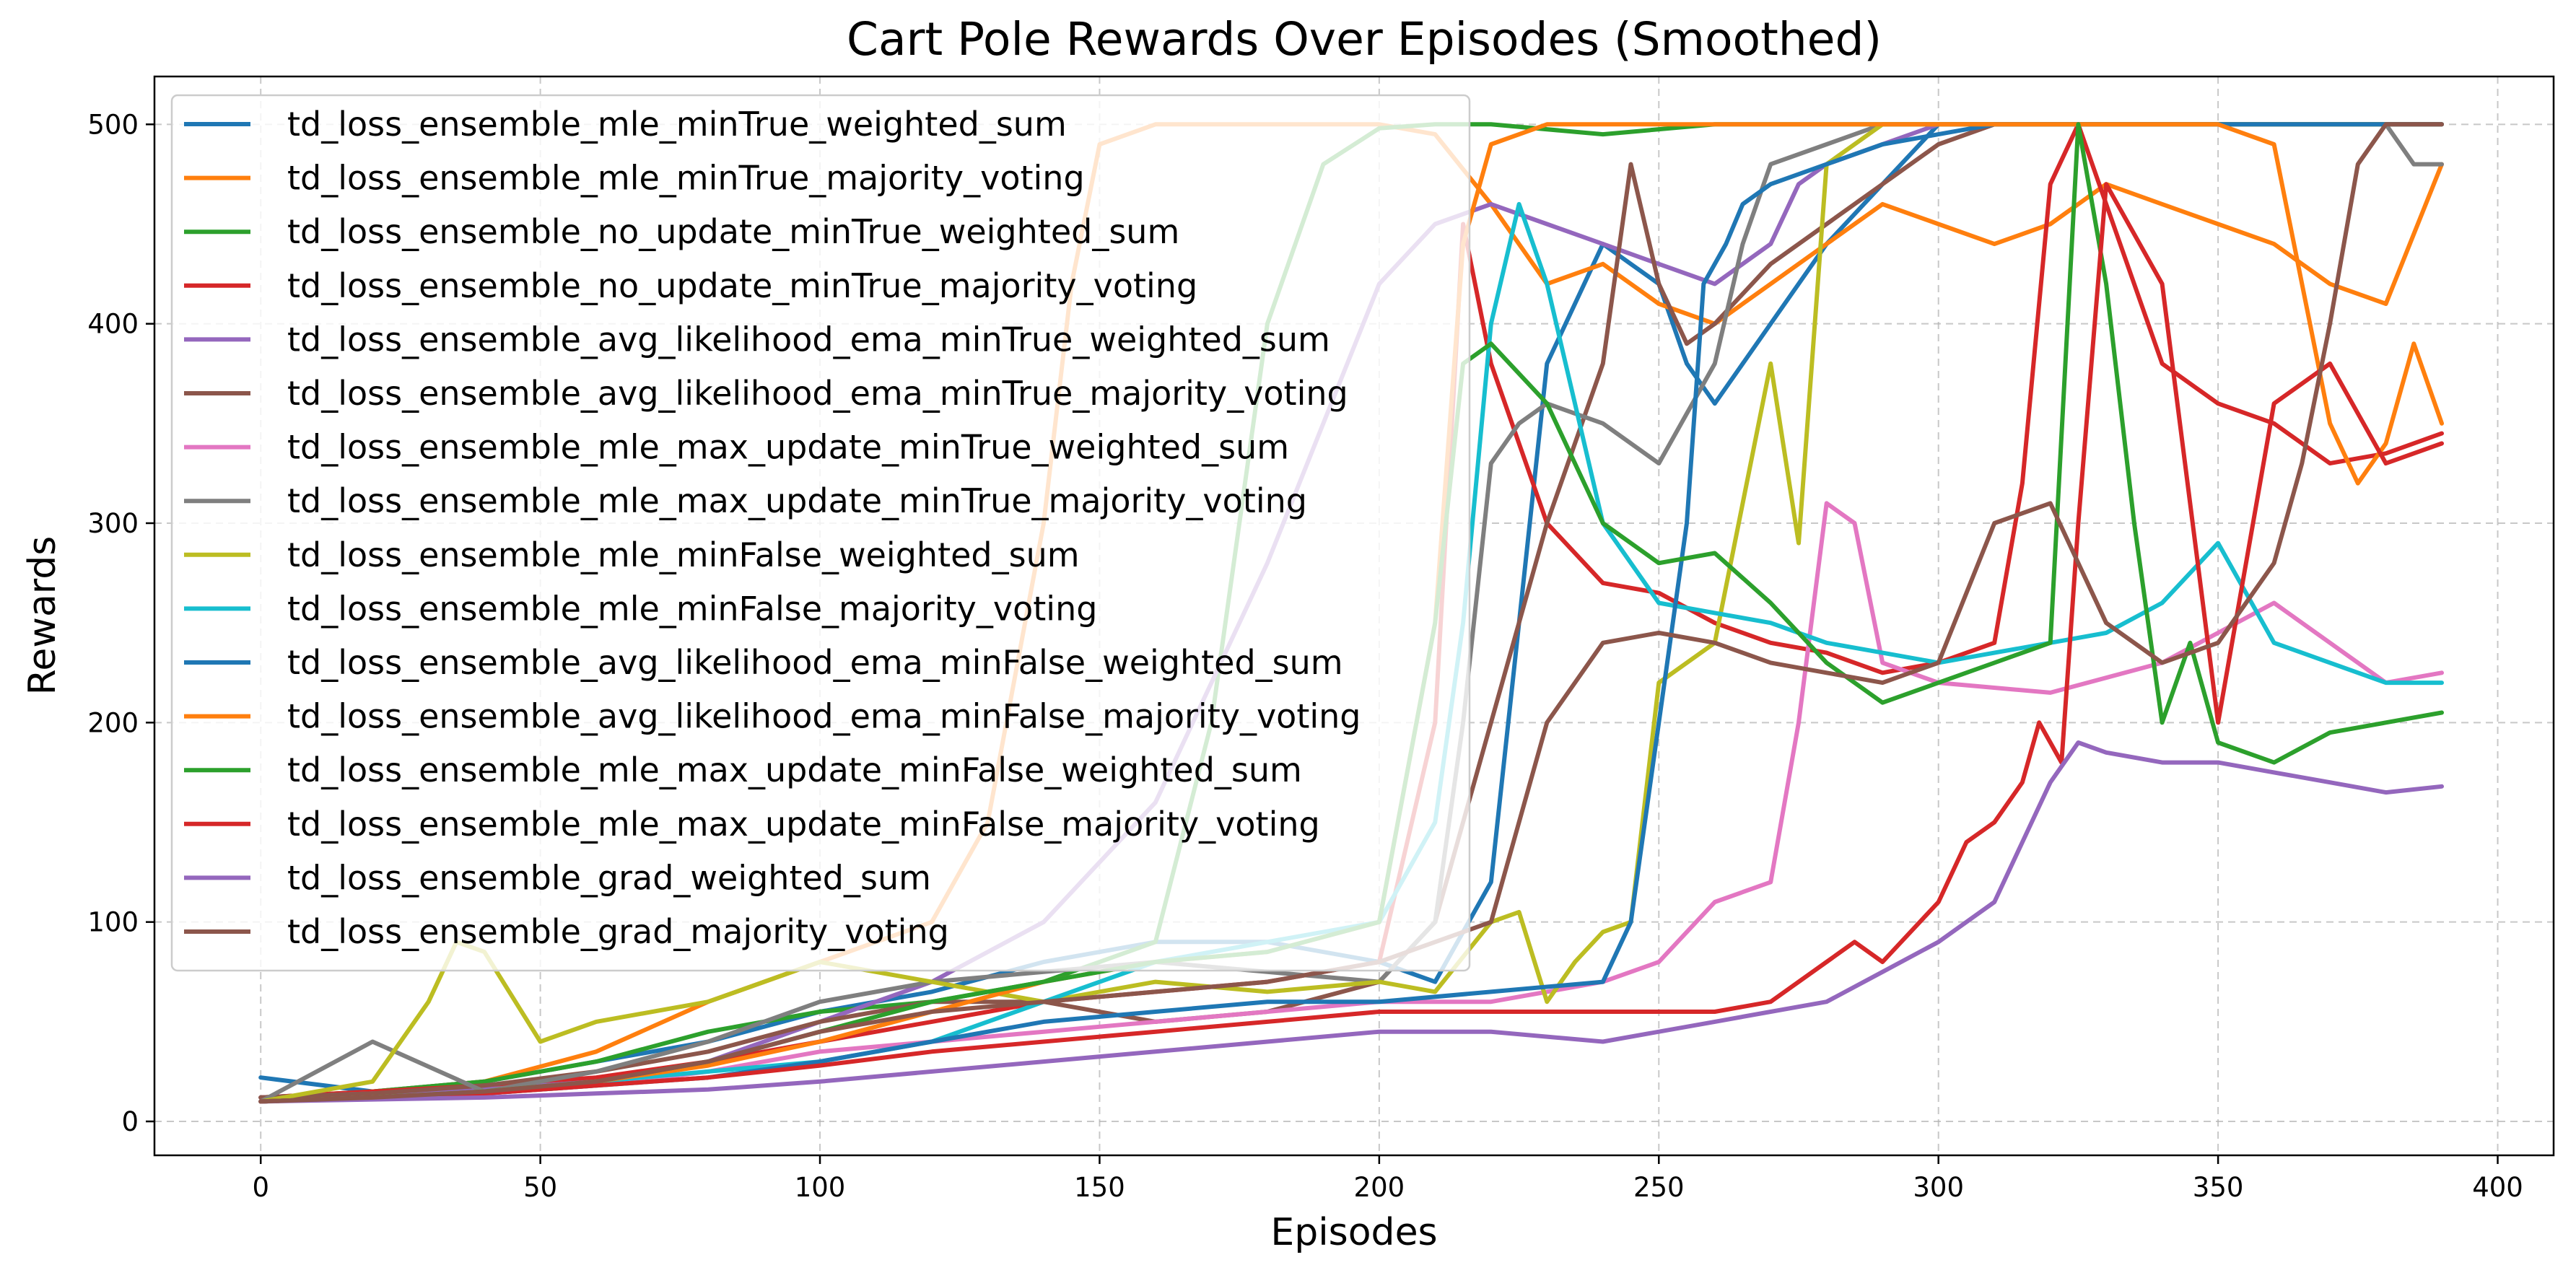 The image size is (2576, 1278). Describe the element at coordinates (1353, 1232) in the screenshot. I see `x-axis-label: Episodes` at that location.